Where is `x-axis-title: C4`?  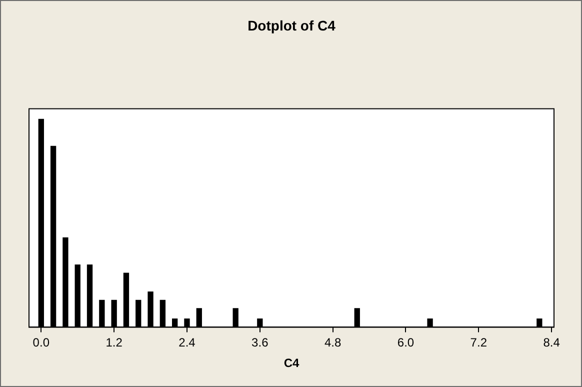 x-axis-title: C4 is located at coordinates (292, 363).